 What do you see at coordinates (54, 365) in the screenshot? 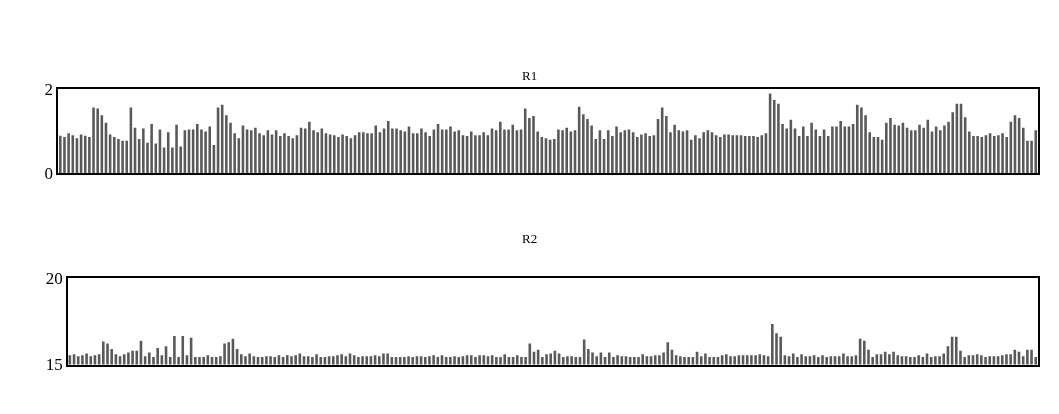
I see `y-tick-label: 15` at bounding box center [54, 365].